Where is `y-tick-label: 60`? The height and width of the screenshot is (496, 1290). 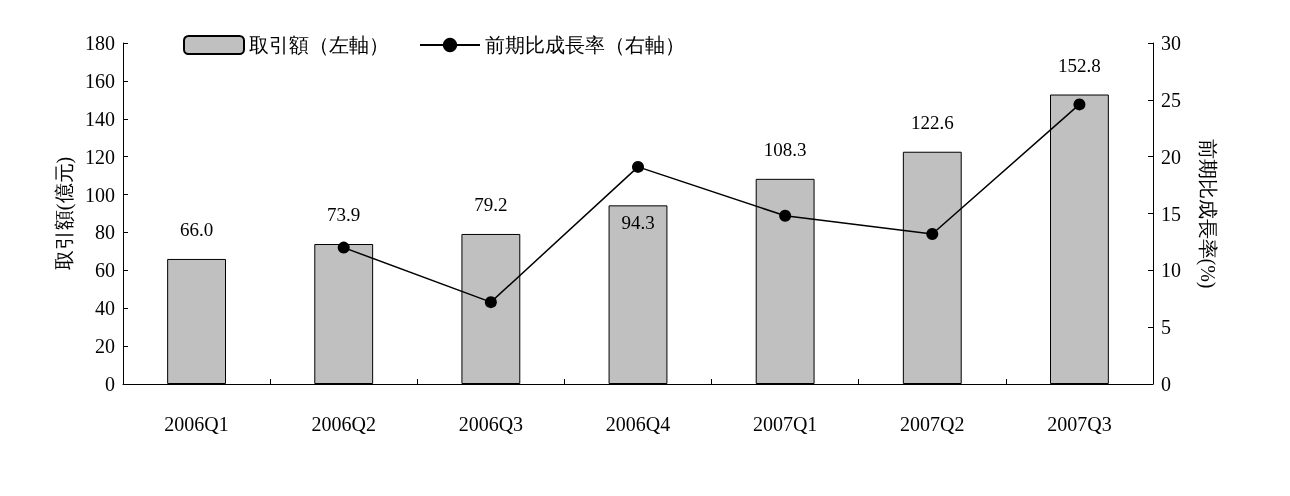 y-tick-label: 60 is located at coordinates (105, 270).